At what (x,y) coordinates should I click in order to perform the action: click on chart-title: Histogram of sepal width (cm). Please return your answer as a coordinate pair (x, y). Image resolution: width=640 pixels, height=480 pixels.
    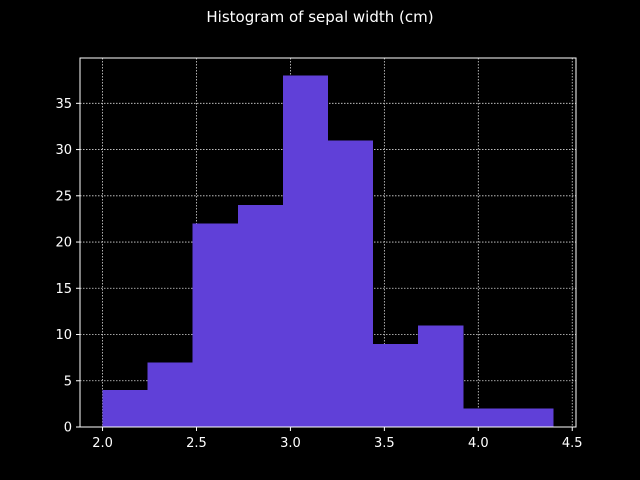
    Looking at the image, I should click on (319, 17).